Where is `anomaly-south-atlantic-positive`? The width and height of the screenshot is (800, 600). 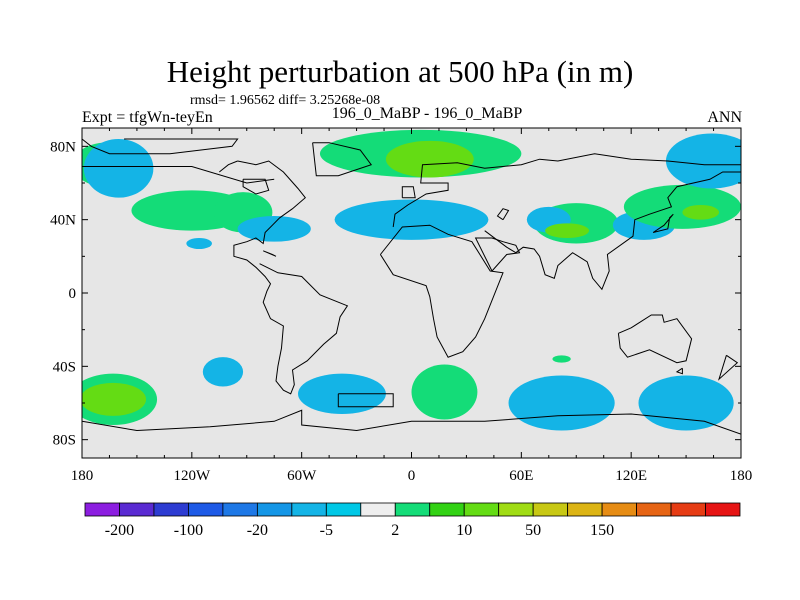
anomaly-south-atlantic-positive is located at coordinates (444, 392).